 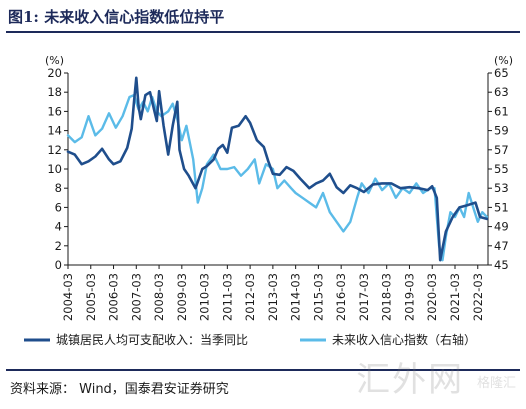 I want to click on left-tick-label: 14, so click(x=54, y=131).